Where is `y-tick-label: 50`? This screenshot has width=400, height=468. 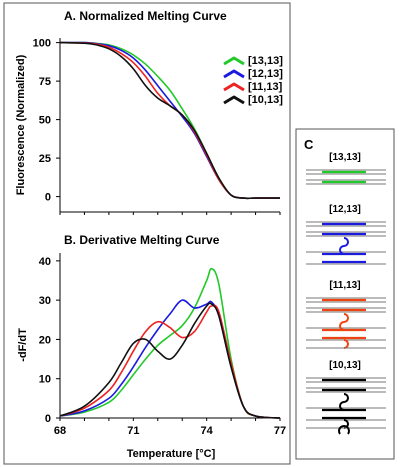
y-tick-label: 50 is located at coordinates (45, 121).